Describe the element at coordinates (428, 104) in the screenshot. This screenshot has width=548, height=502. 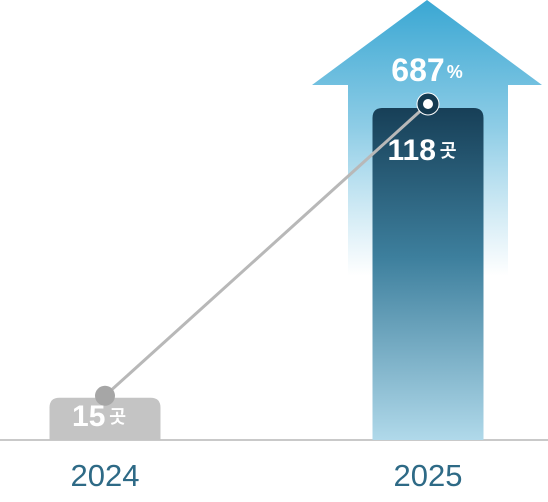
I see `point-center` at that location.